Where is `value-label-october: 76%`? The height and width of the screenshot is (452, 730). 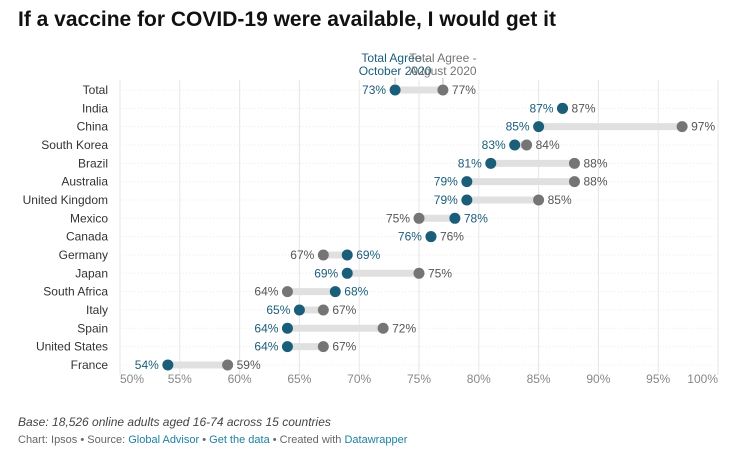 value-label-october: 76% is located at coordinates (410, 237).